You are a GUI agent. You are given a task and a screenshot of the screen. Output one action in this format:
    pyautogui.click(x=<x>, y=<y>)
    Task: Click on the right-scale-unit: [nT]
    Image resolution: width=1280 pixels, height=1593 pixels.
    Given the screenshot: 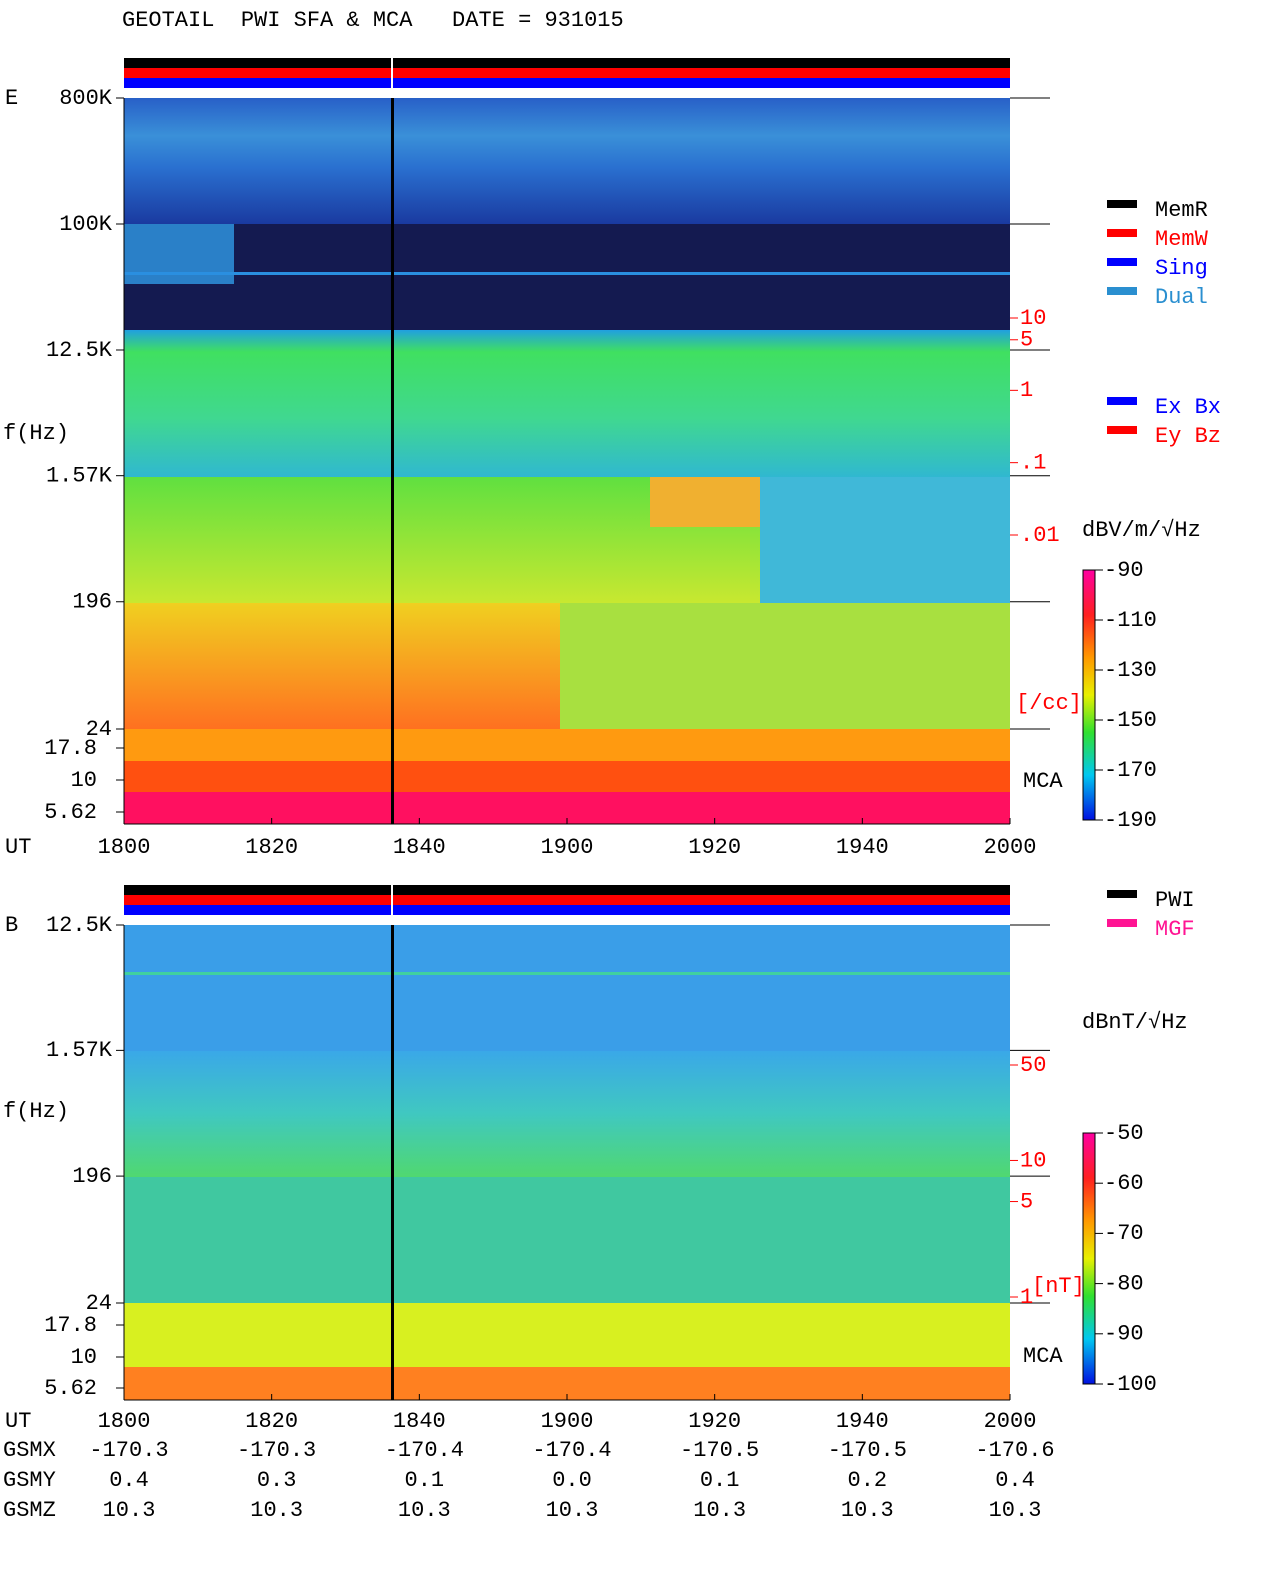 What is the action you would take?
    pyautogui.click(x=1058, y=1286)
    